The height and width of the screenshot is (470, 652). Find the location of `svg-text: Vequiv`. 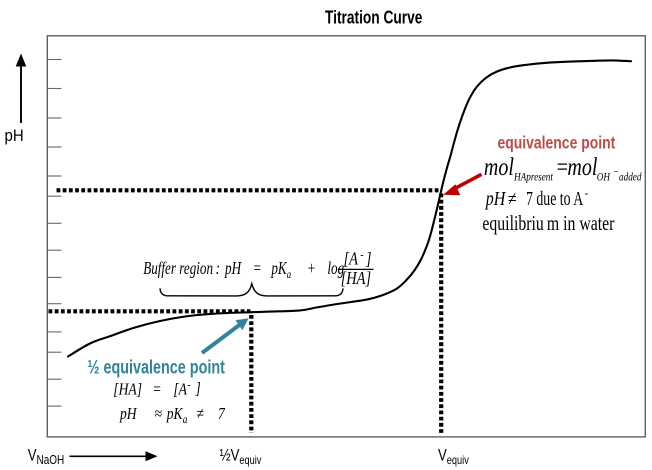

svg-text: Vequiv is located at coordinates (453, 456).